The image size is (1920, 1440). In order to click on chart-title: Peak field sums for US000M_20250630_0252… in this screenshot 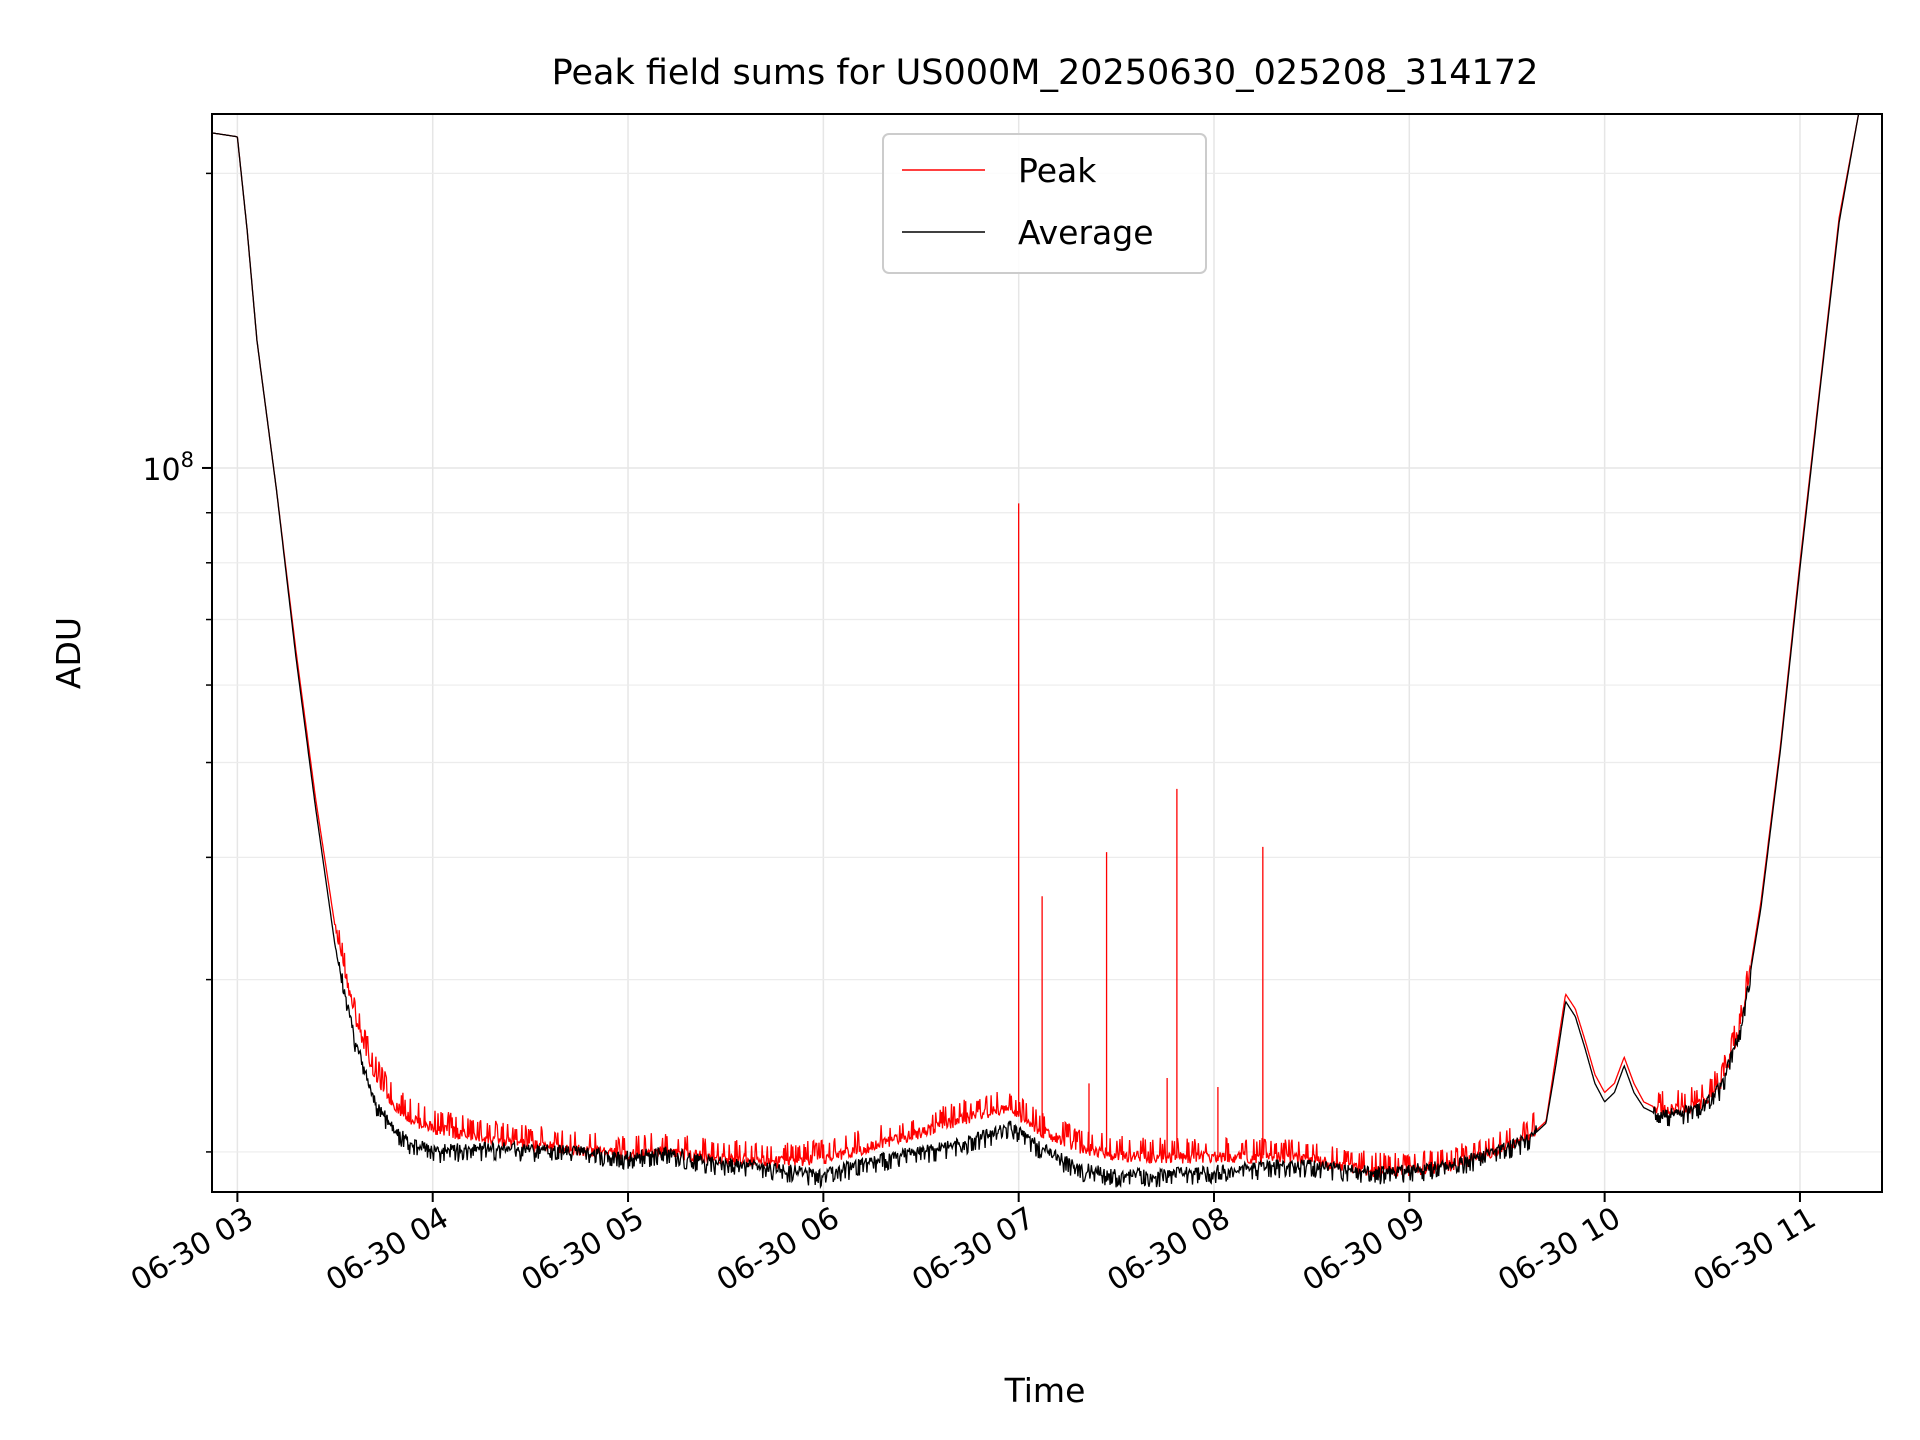, I will do `click(1045, 73)`.